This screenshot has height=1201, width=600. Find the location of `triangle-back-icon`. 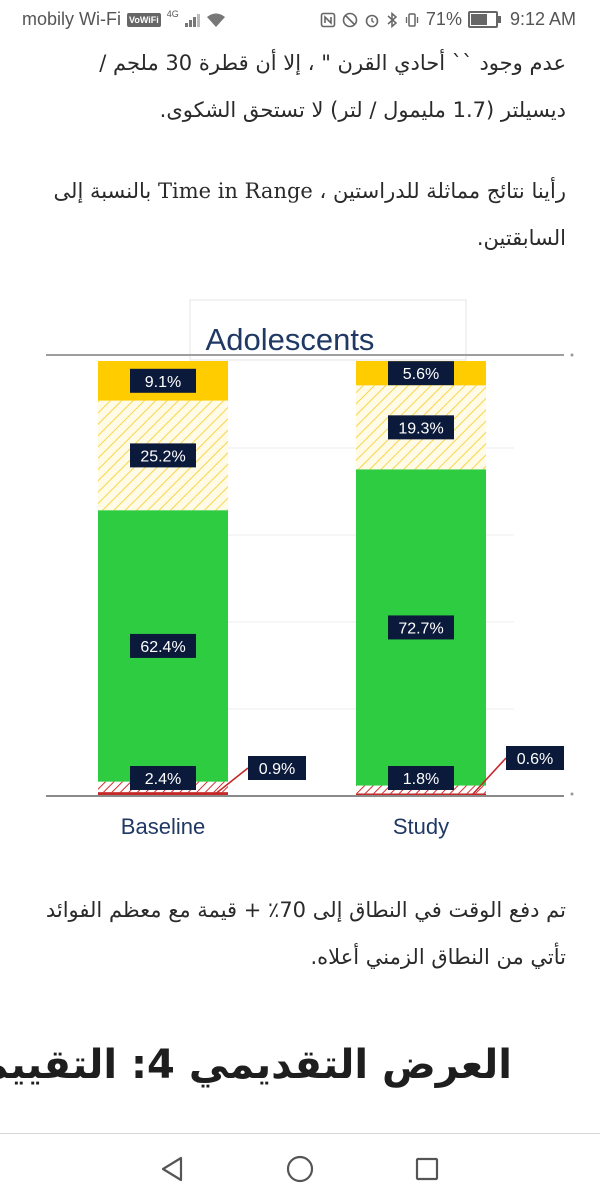

triangle-back-icon is located at coordinates (172, 1169).